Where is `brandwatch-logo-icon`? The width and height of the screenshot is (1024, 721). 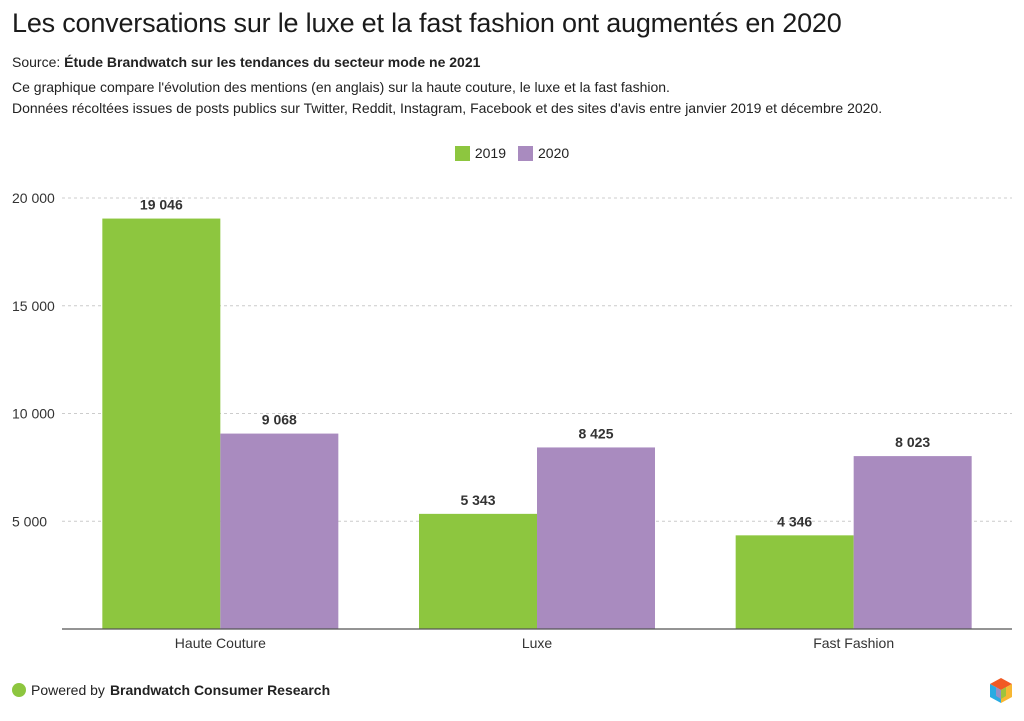
brandwatch-logo-icon is located at coordinates (1001, 690).